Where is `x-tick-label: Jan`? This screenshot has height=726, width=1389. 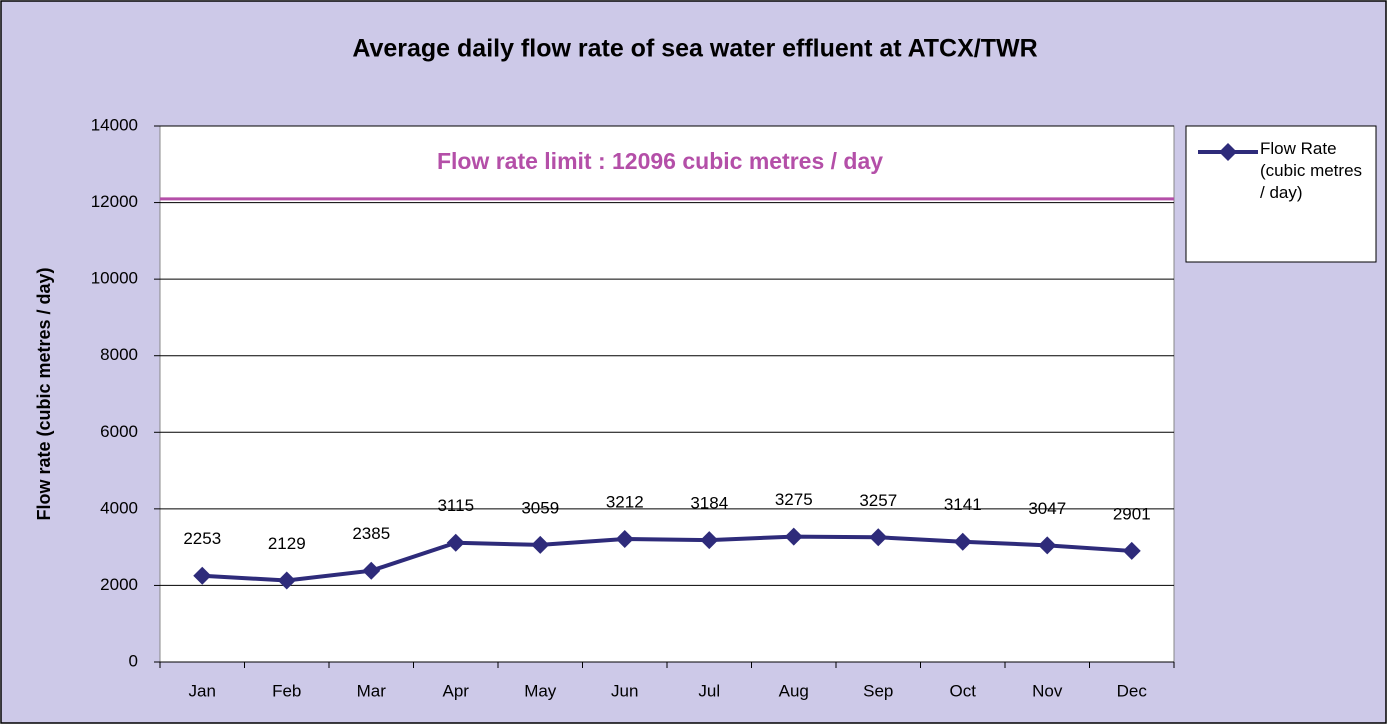
x-tick-label: Jan is located at coordinates (202, 690).